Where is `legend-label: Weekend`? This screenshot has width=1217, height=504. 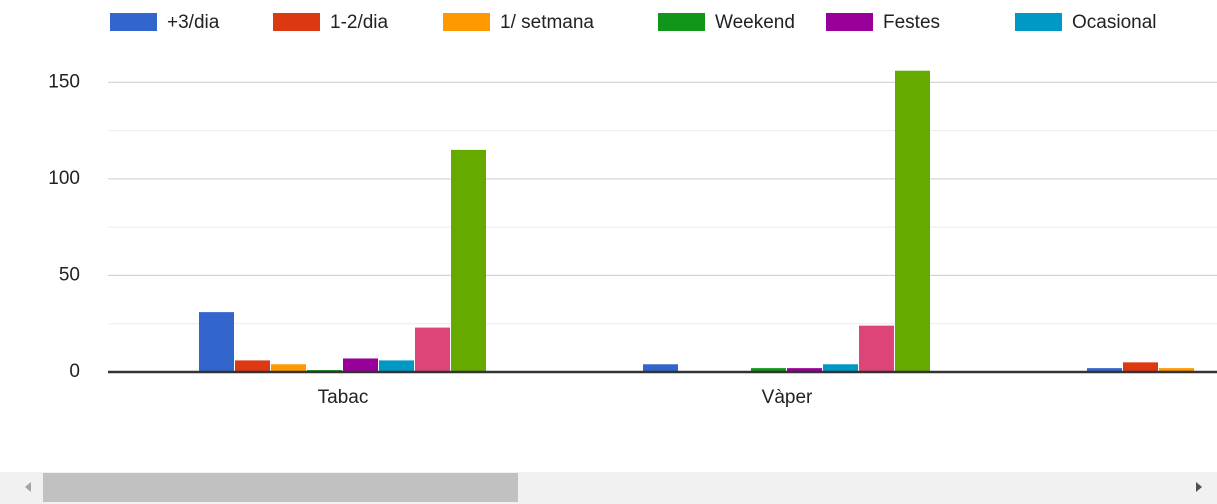
legend-label: Weekend is located at coordinates (755, 22).